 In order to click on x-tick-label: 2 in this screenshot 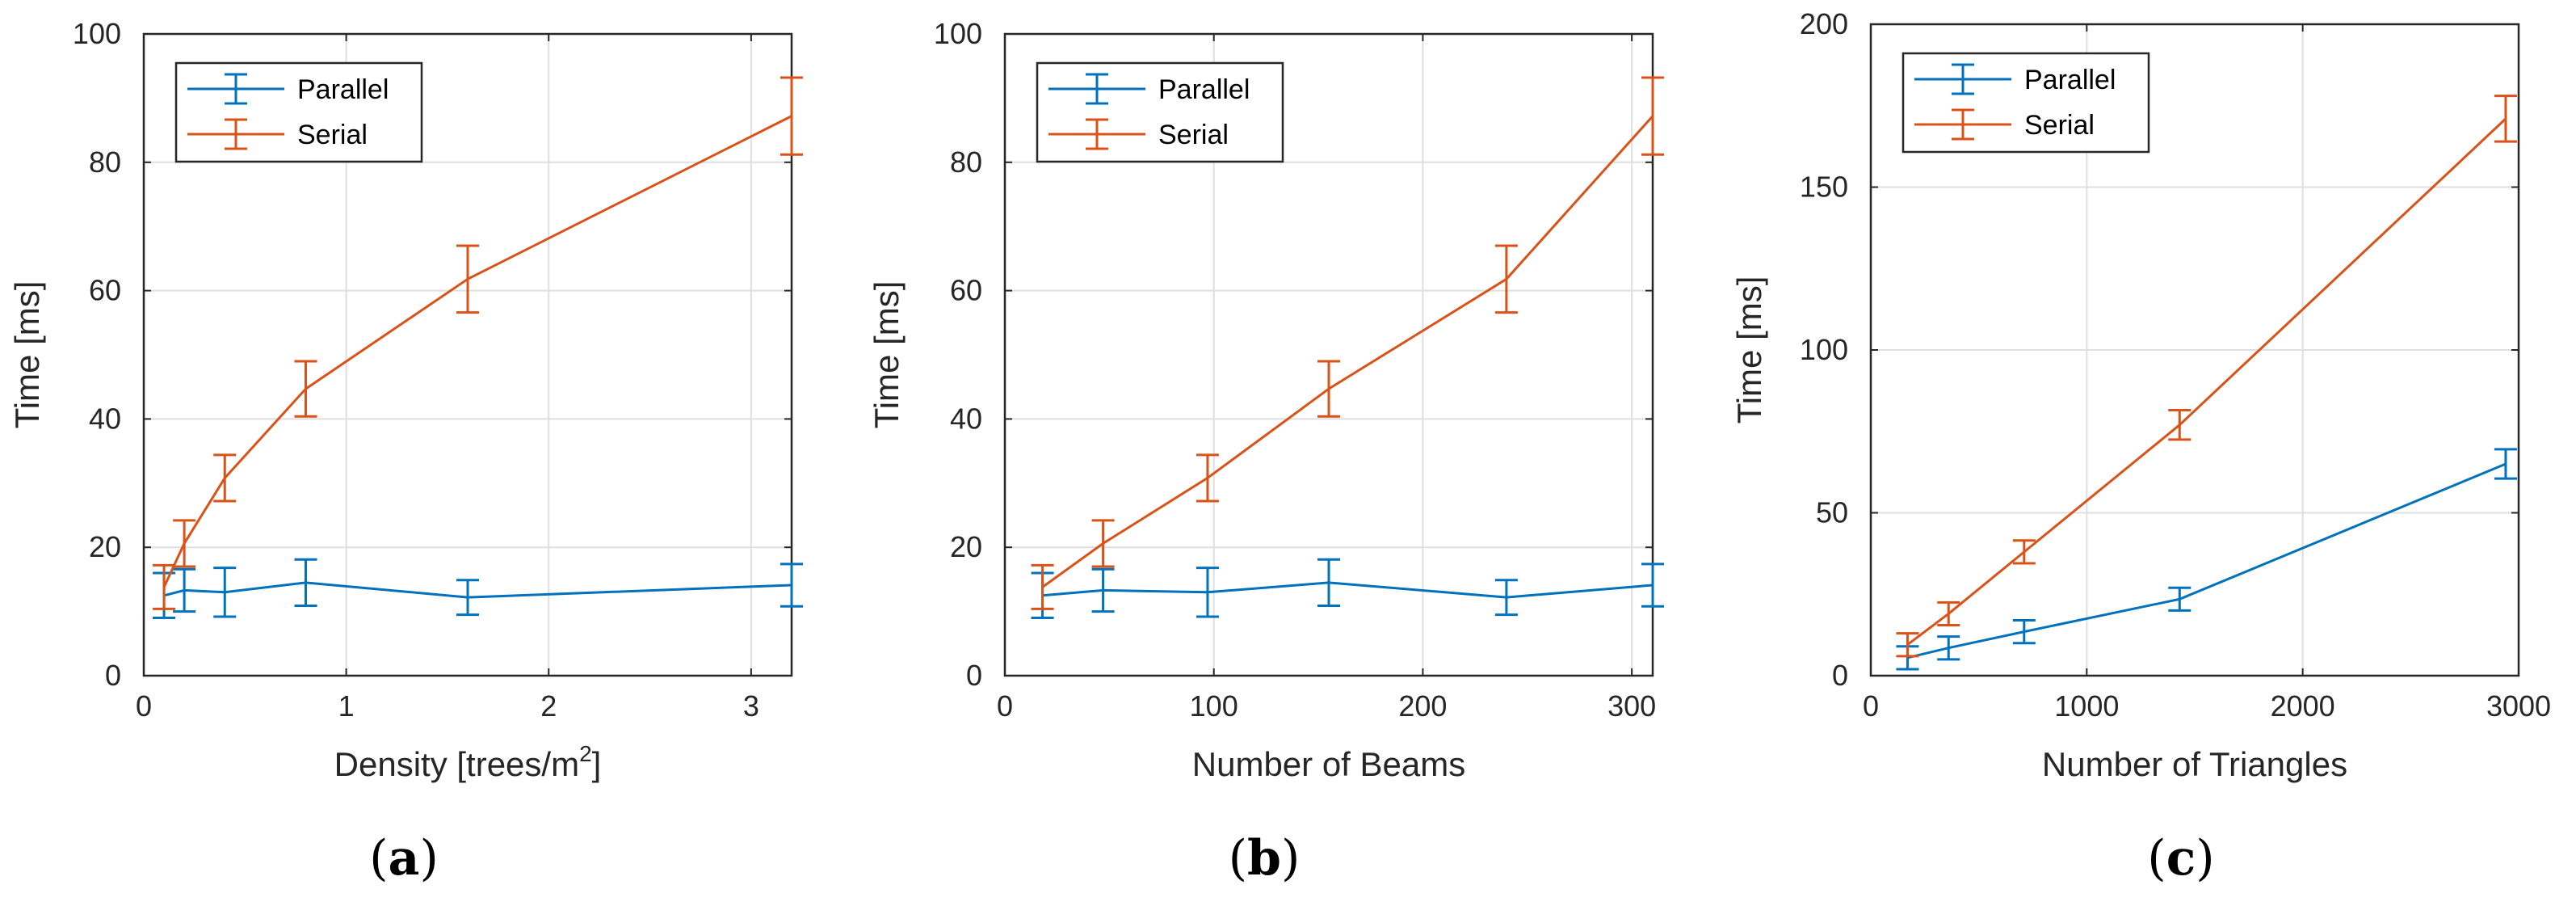, I will do `click(548, 706)`.